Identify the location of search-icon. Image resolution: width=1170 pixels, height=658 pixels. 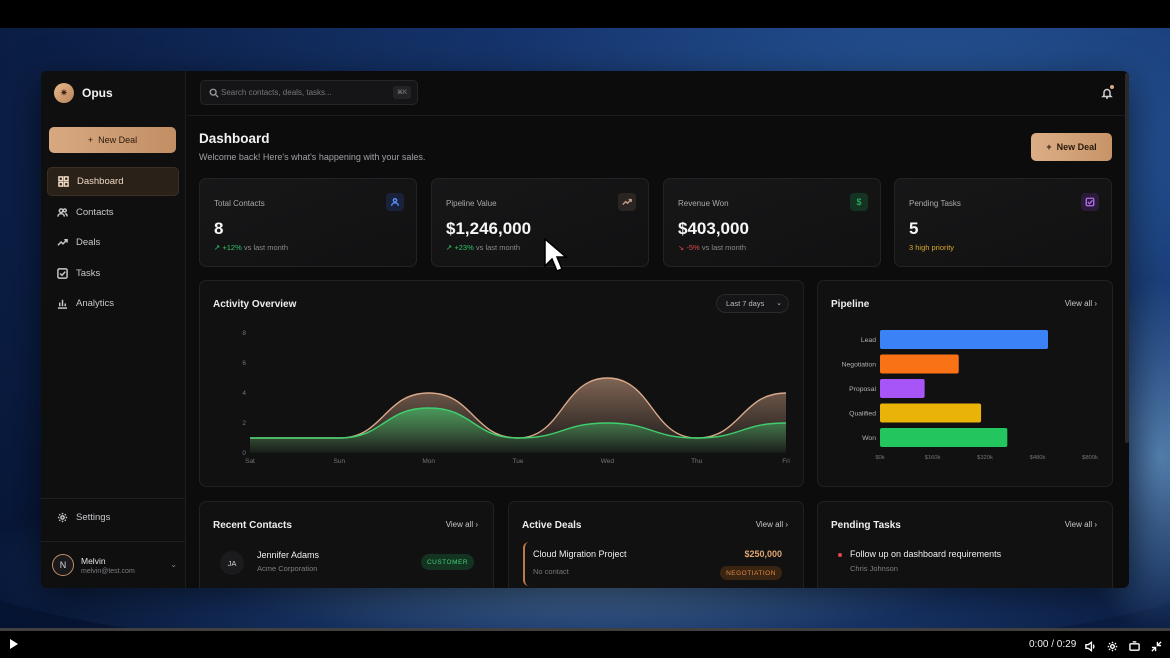
(214, 93).